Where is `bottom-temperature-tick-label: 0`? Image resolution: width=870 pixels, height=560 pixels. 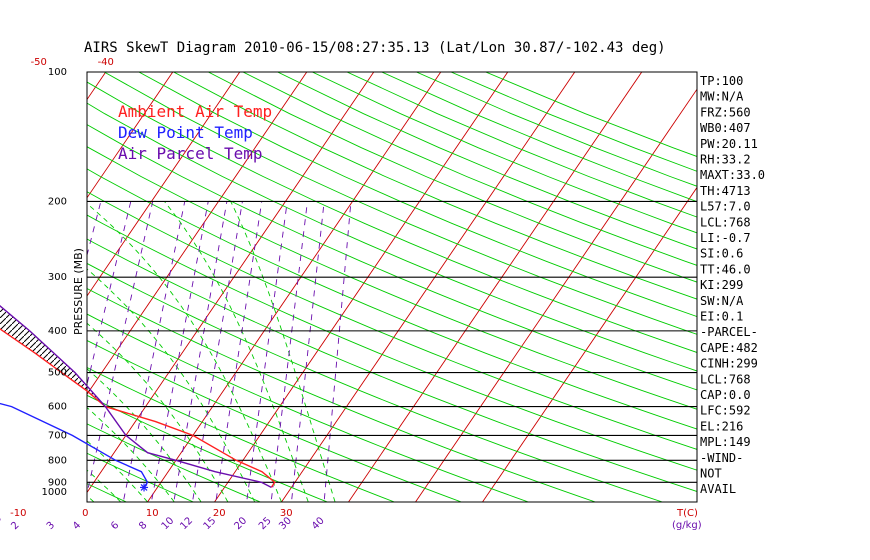
bottom-temperature-tick-label: 0 is located at coordinates (85, 513).